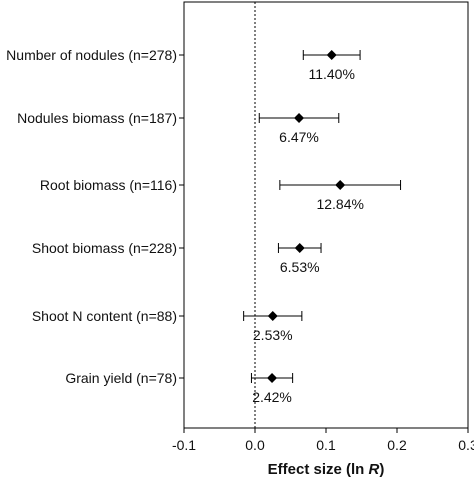 Image resolution: width=474 pixels, height=481 pixels. Describe the element at coordinates (299, 137) in the screenshot. I see `value-label: 6.47%` at that location.